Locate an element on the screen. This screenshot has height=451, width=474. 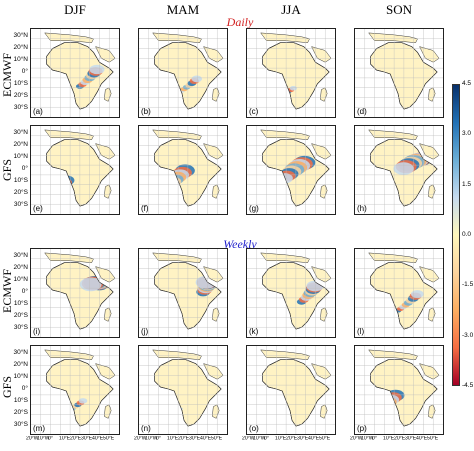
map-panel: (j) is located at coordinates (183, 293).